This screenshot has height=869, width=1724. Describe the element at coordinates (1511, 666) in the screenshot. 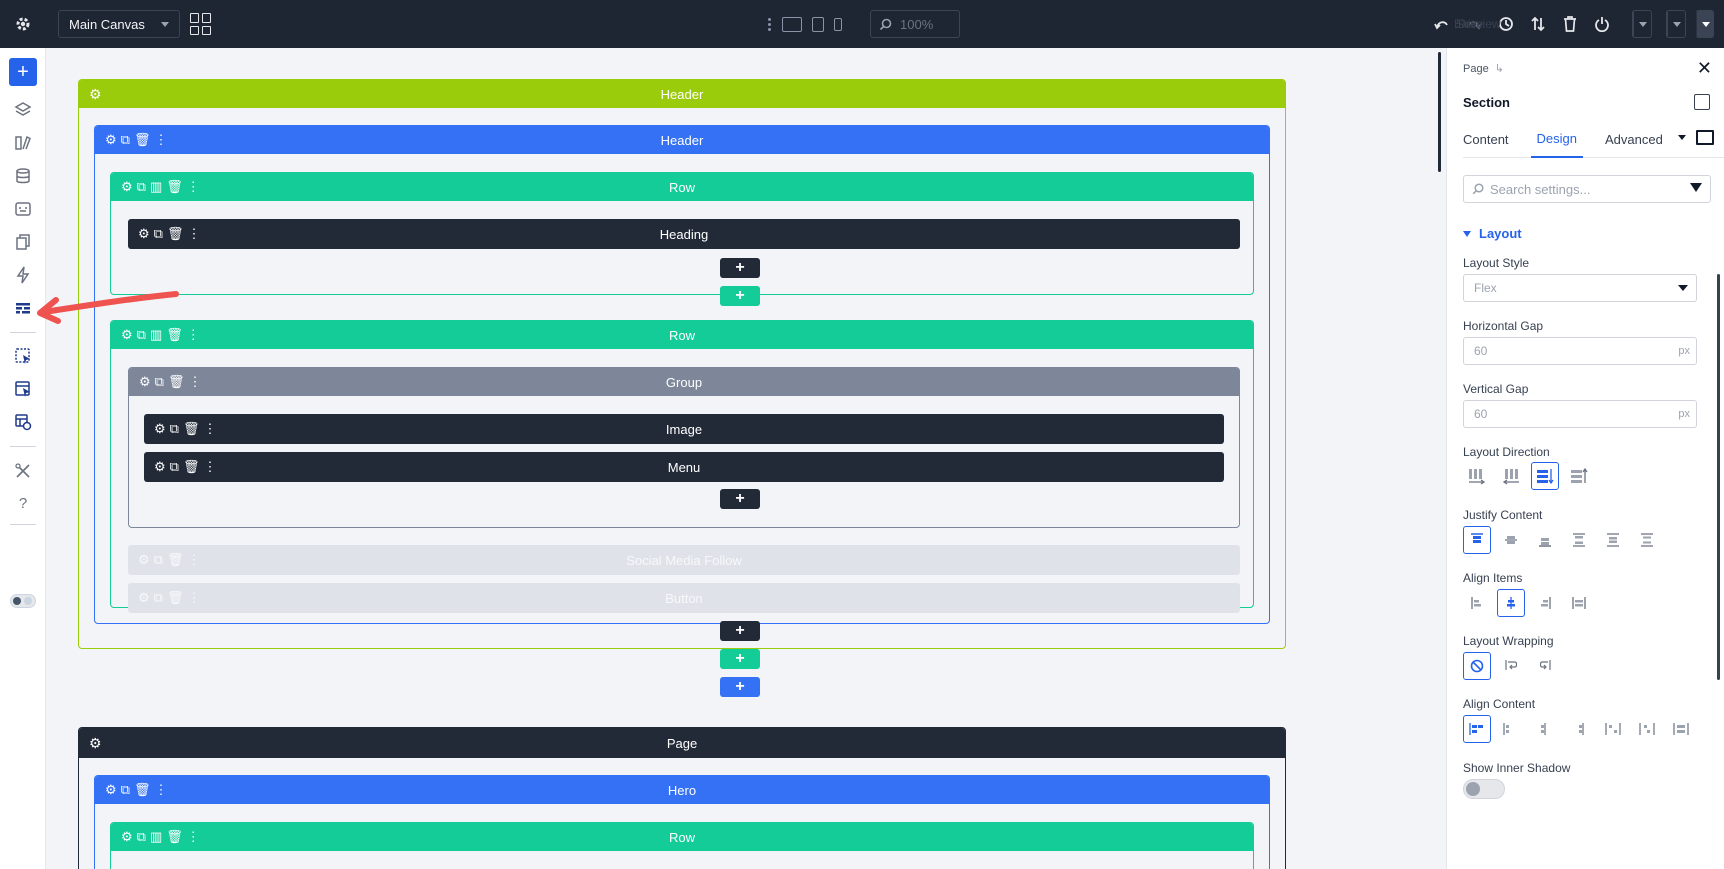

I see `wrap-icon` at that location.